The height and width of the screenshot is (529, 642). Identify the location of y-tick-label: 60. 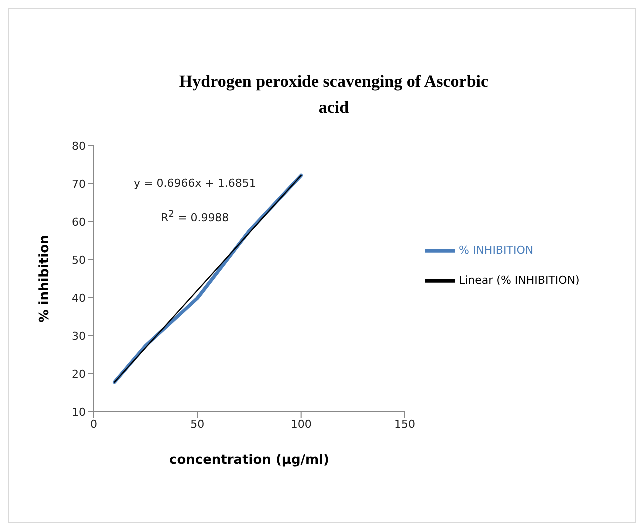
(79, 222).